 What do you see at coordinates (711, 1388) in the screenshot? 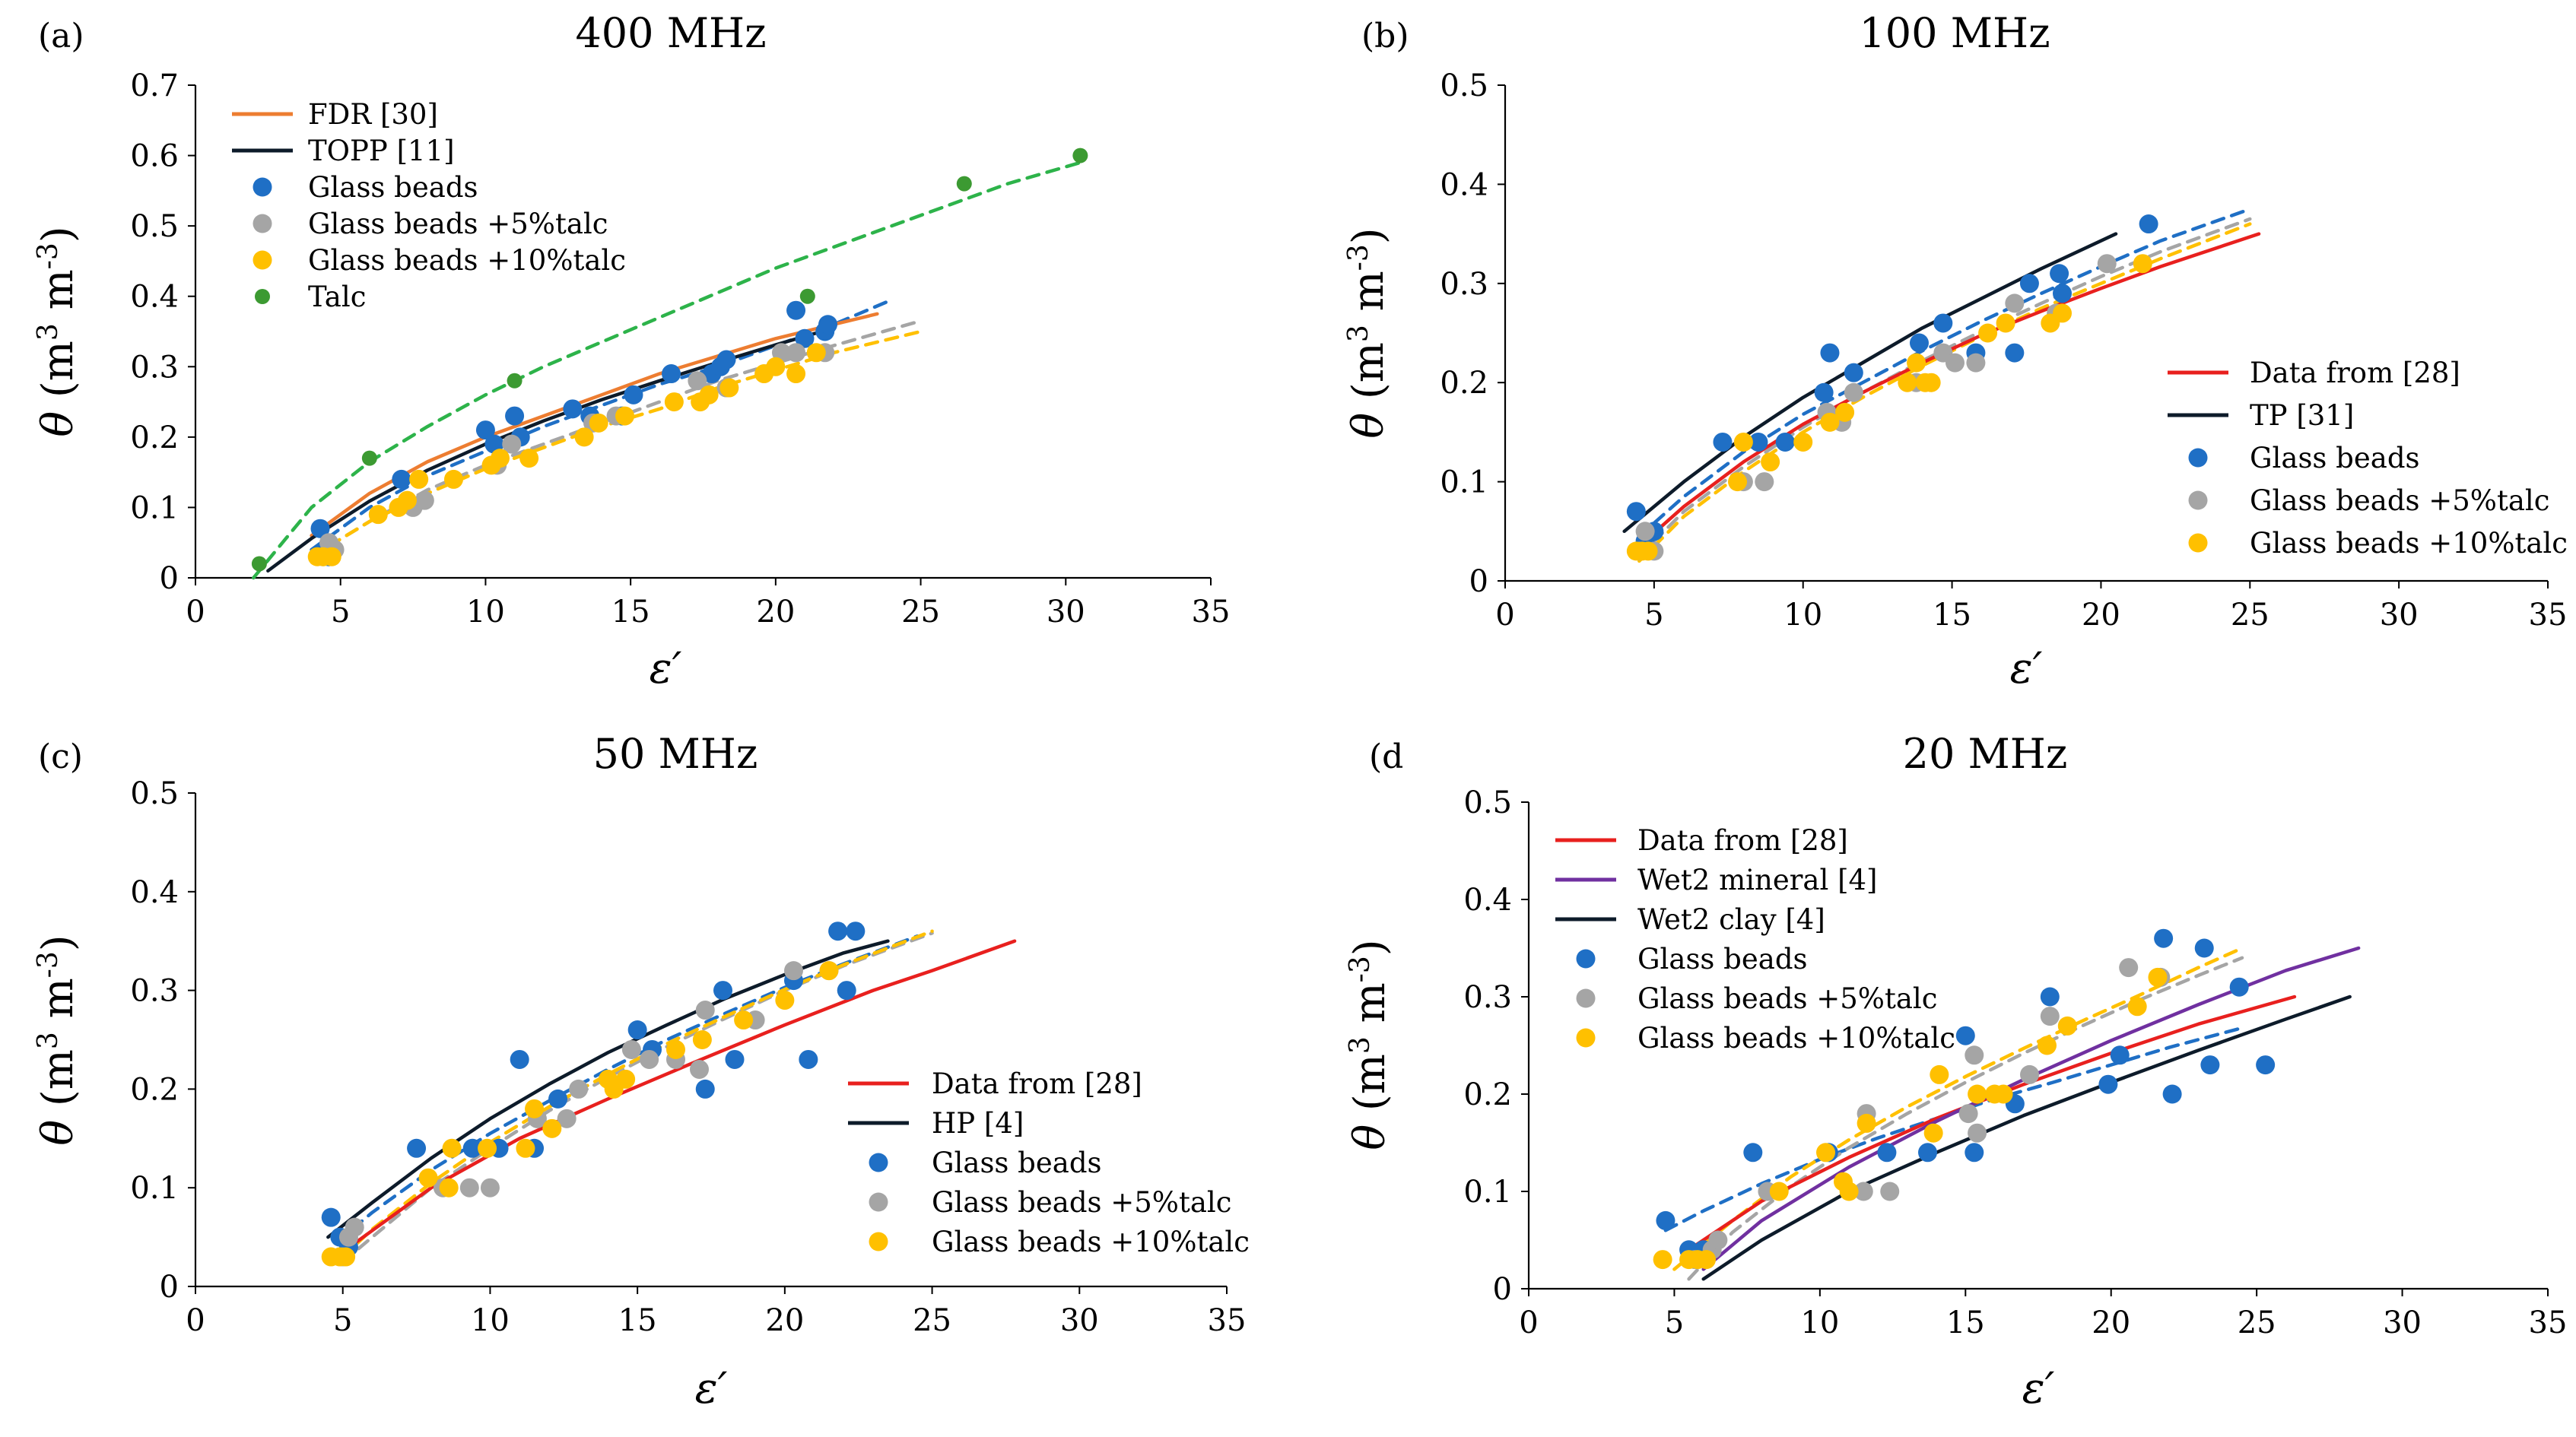
I see `x-axis-label: ε′` at bounding box center [711, 1388].